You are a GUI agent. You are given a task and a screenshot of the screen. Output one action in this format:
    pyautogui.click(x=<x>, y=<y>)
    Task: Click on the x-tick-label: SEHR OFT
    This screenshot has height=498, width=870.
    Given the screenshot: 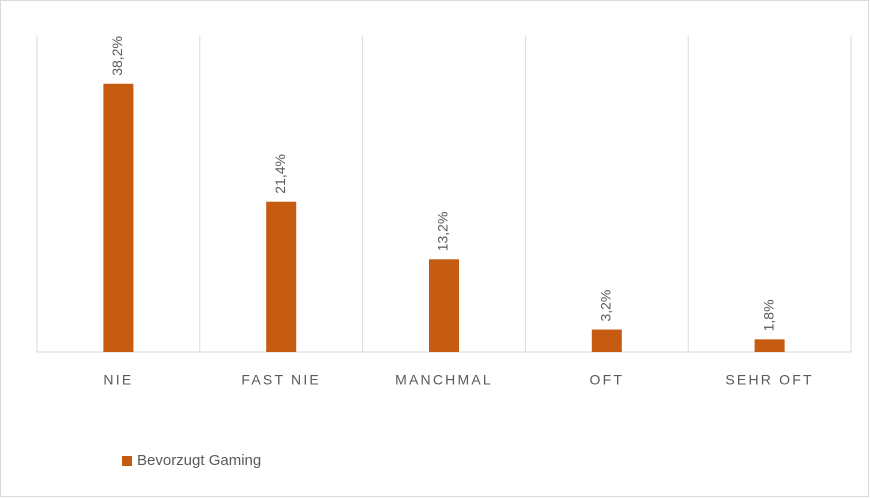 What is the action you would take?
    pyautogui.click(x=769, y=380)
    